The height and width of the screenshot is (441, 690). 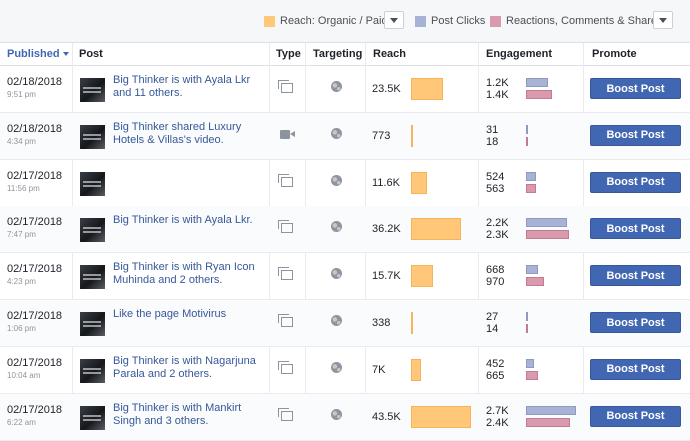 I want to click on reach-value: 11.6K, so click(x=386, y=182).